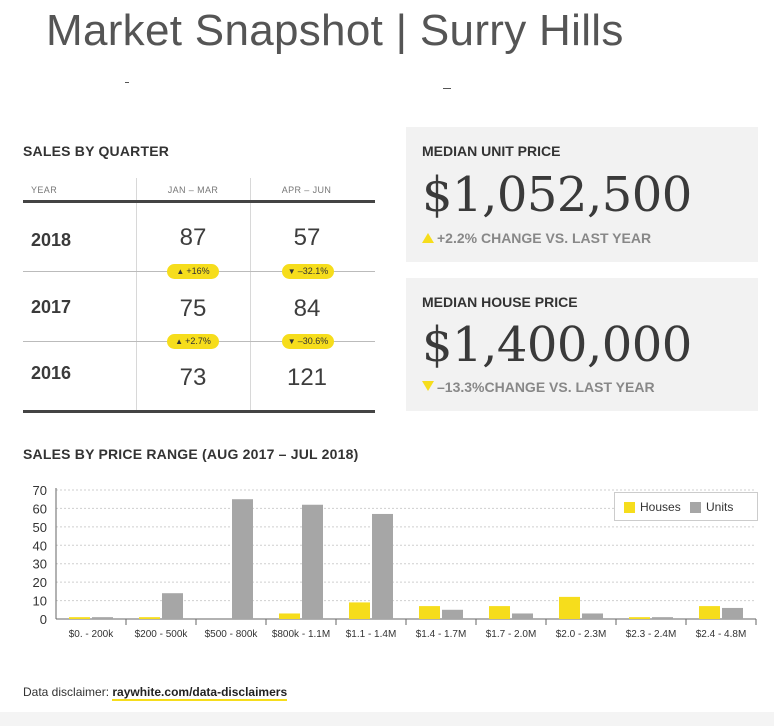  I want to click on cell-2018-jan-mar: 87, so click(193, 237).